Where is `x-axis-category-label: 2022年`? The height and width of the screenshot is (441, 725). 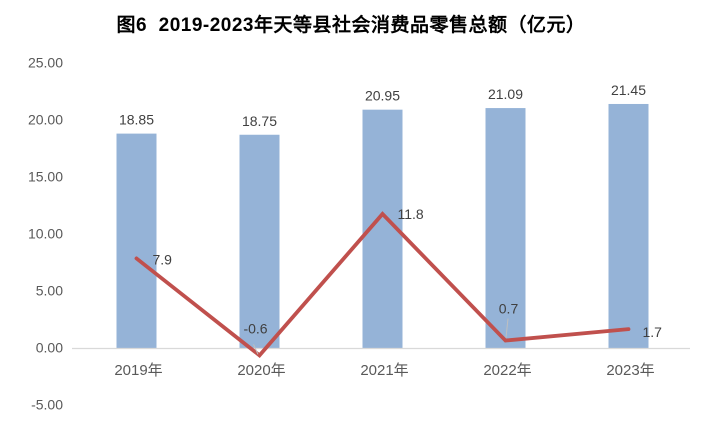
x-axis-category-label: 2022年 is located at coordinates (507, 370).